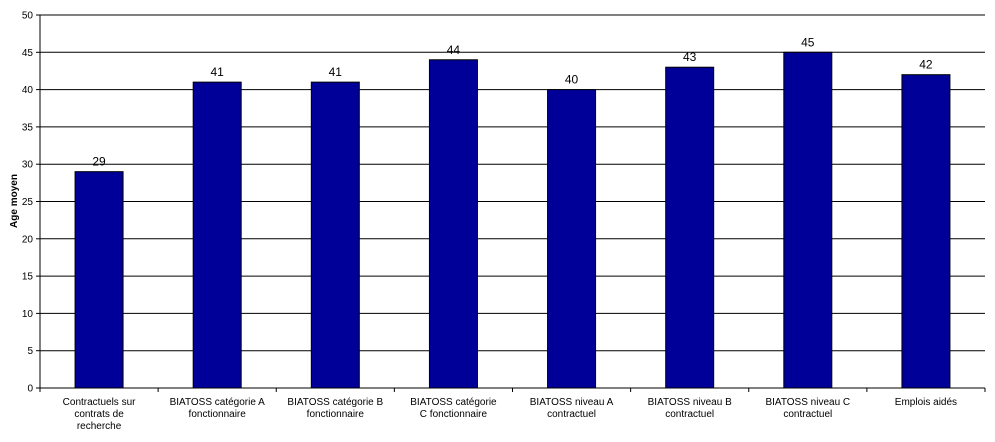 Image resolution: width=995 pixels, height=442 pixels. Describe the element at coordinates (453, 408) in the screenshot. I see `x-category-label: BIATOSS catégorie C fonctionnaire` at that location.